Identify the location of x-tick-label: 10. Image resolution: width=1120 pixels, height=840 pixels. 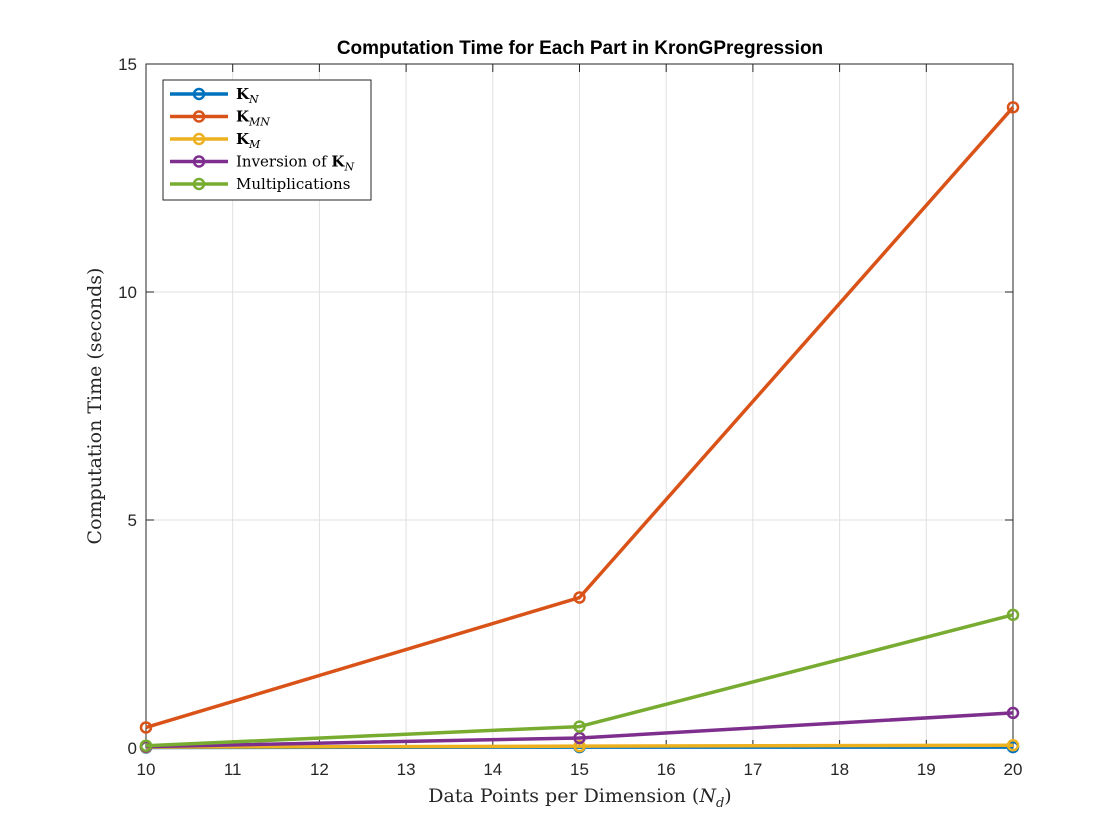
(146, 769).